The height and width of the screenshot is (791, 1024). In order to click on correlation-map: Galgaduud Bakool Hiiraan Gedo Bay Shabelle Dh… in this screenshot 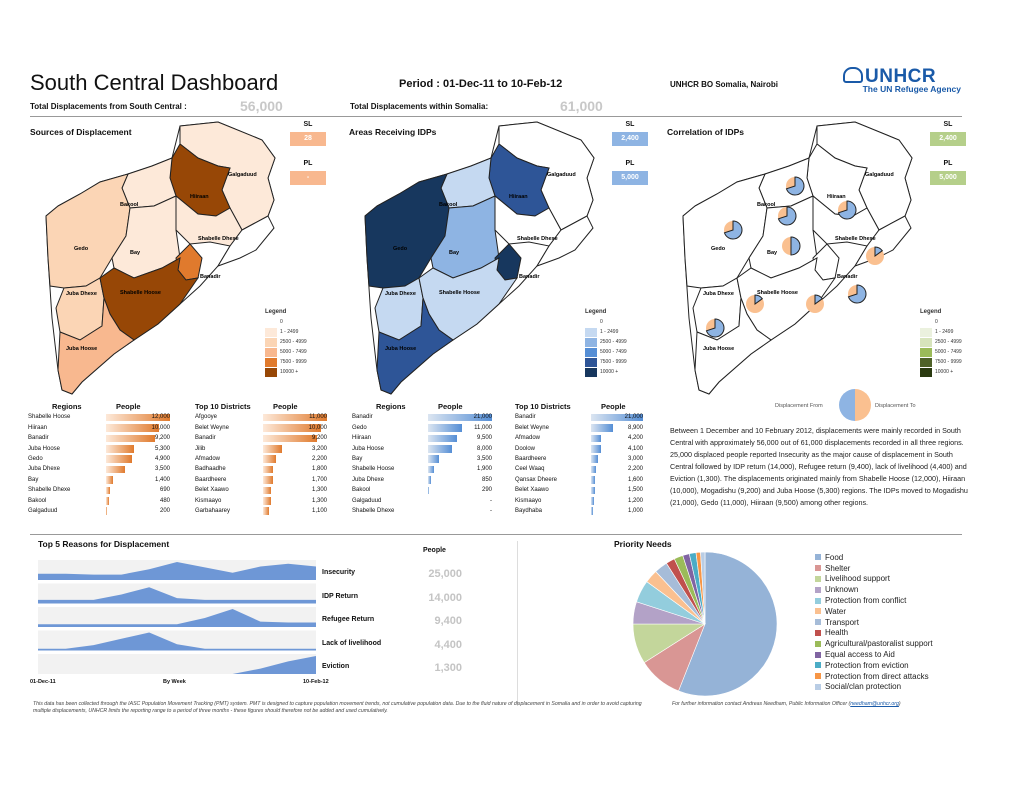, I will do `click(797, 258)`.